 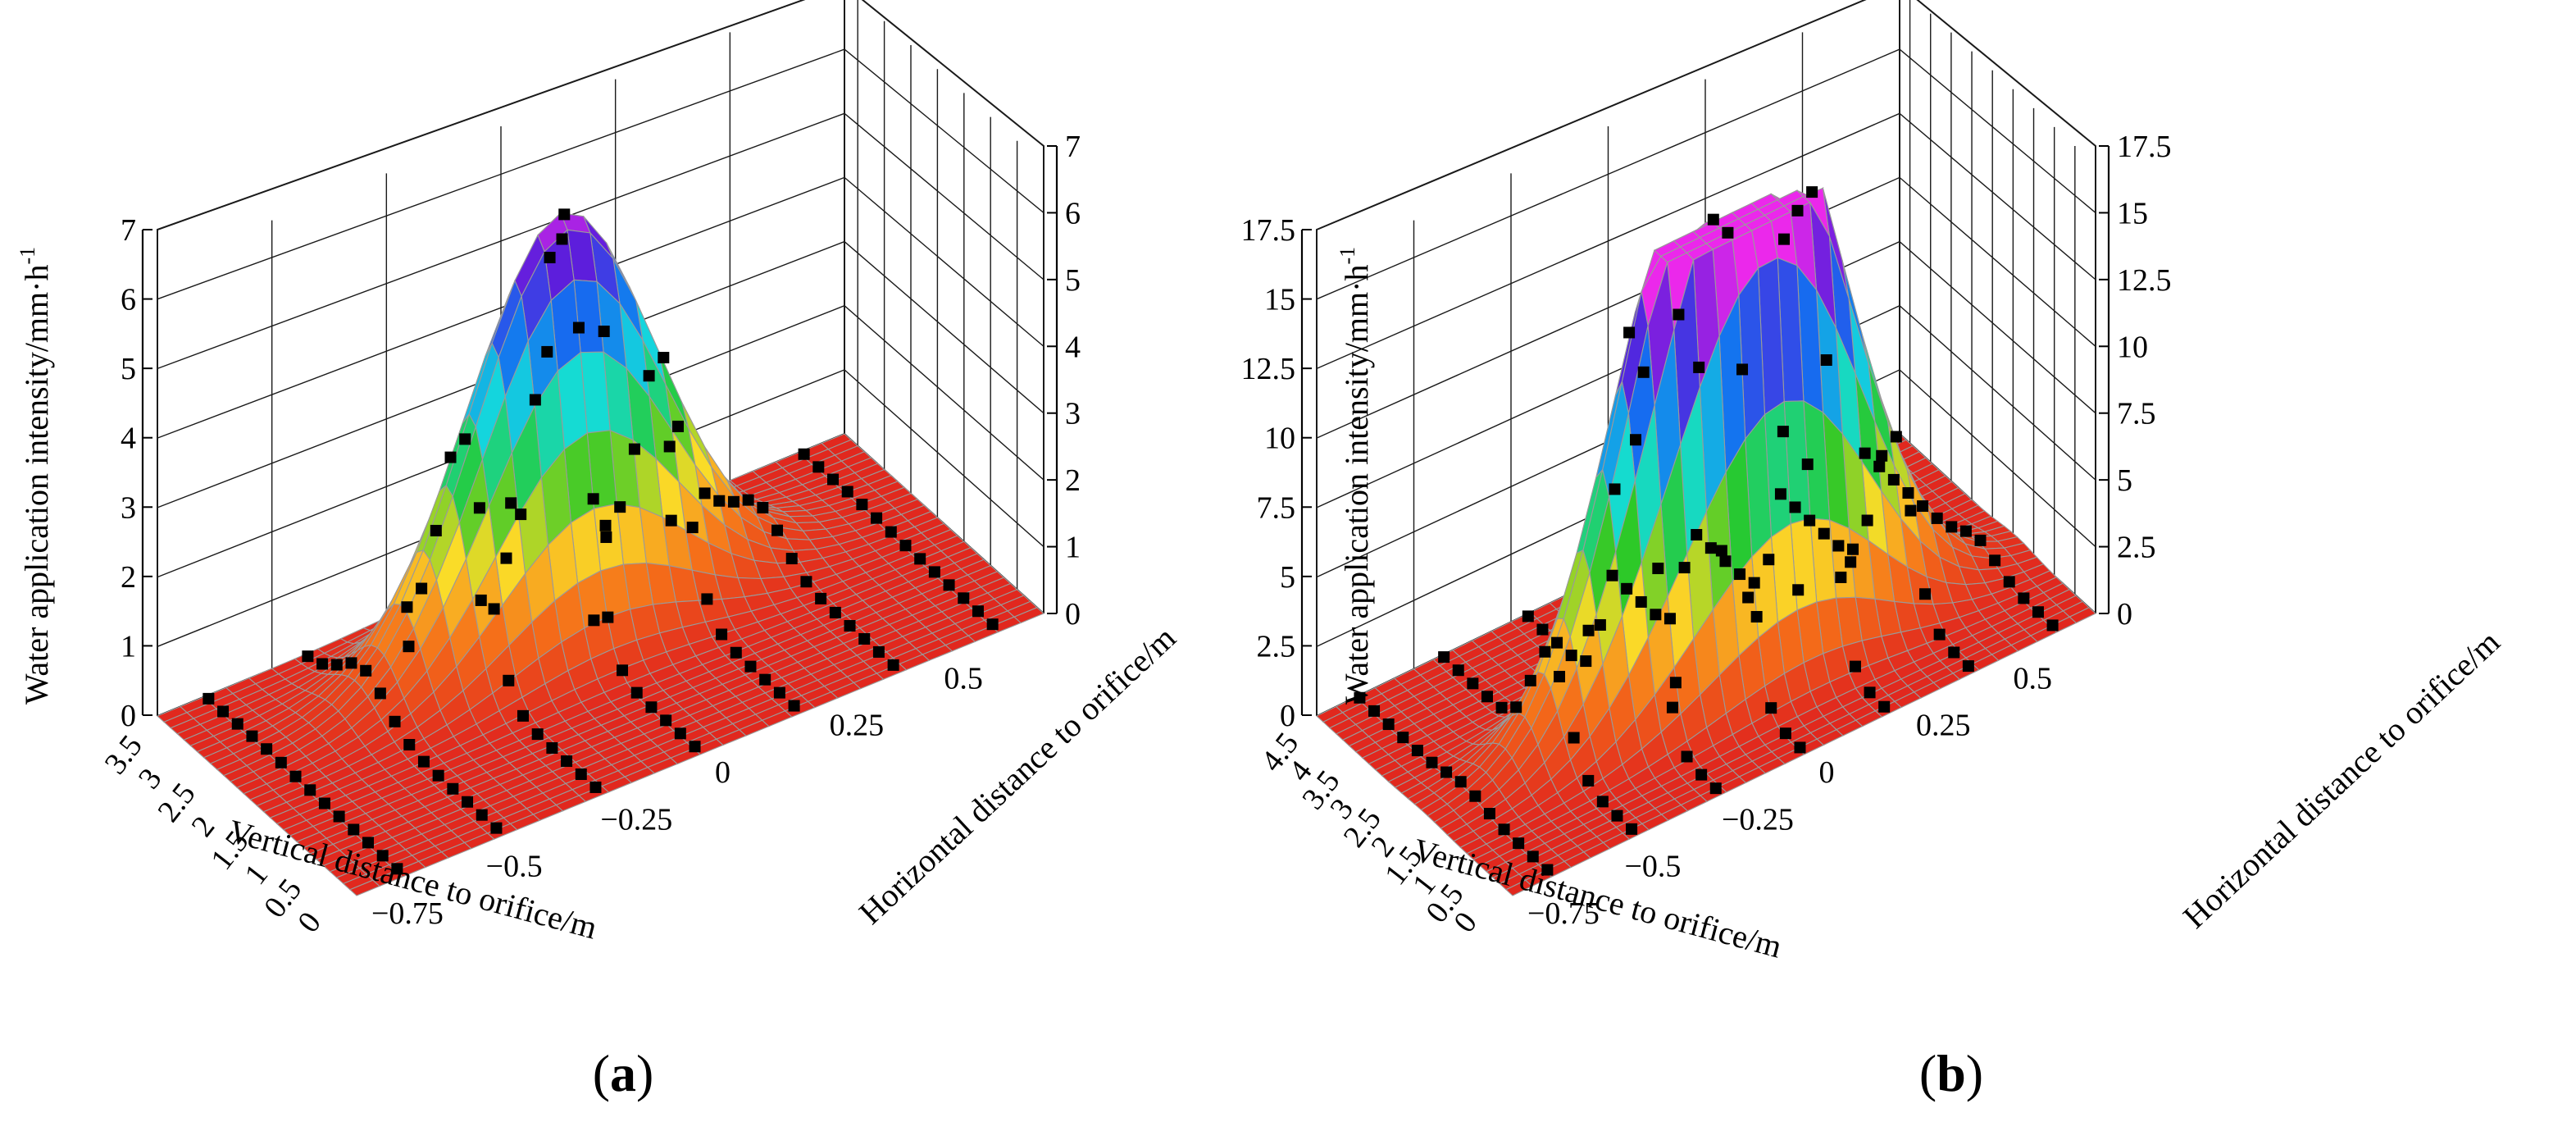 What do you see at coordinates (1073, 414) in the screenshot?
I see `z-tick-label-right: 3` at bounding box center [1073, 414].